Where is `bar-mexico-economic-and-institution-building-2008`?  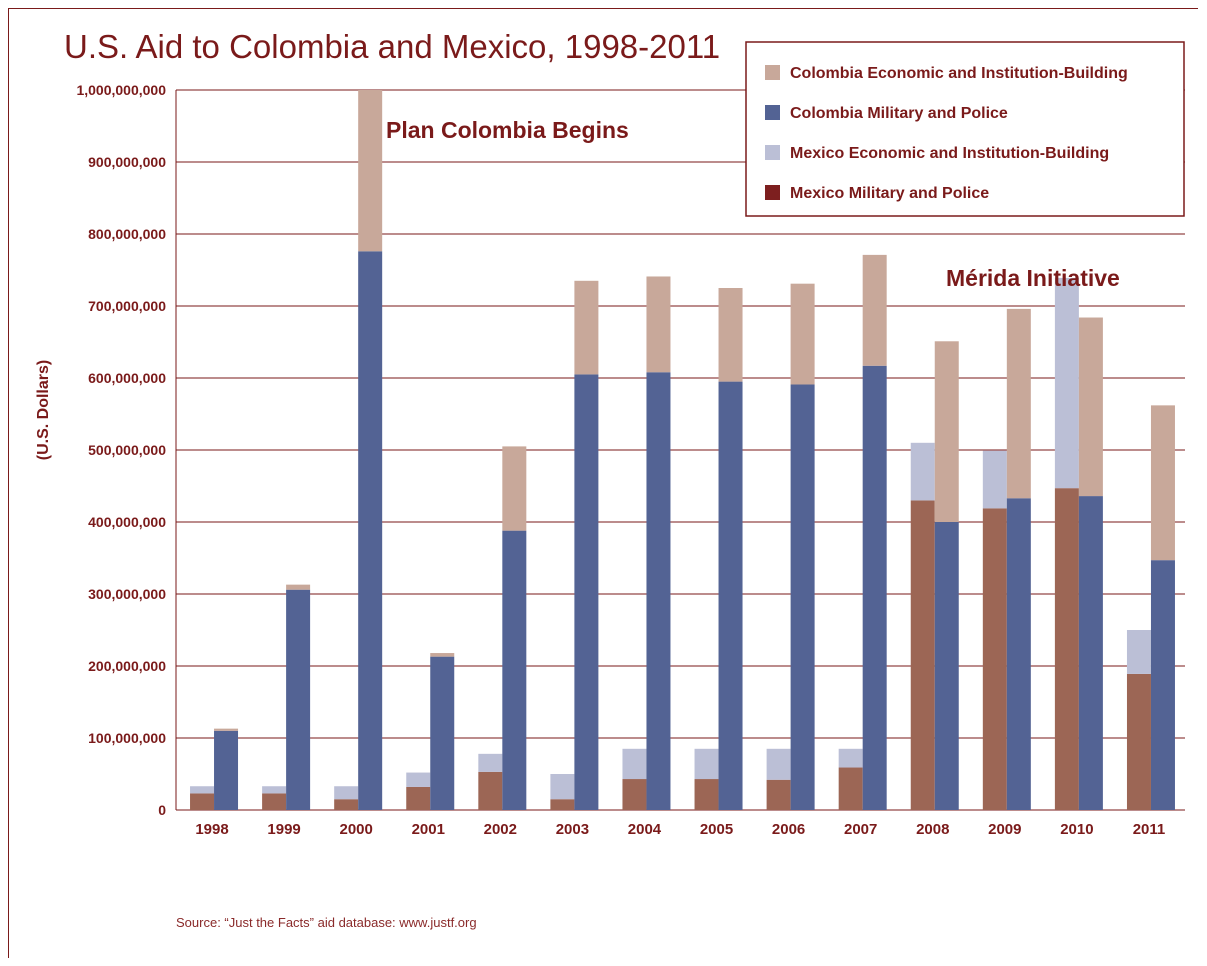 bar-mexico-economic-and-institution-building-2008 is located at coordinates (922, 471).